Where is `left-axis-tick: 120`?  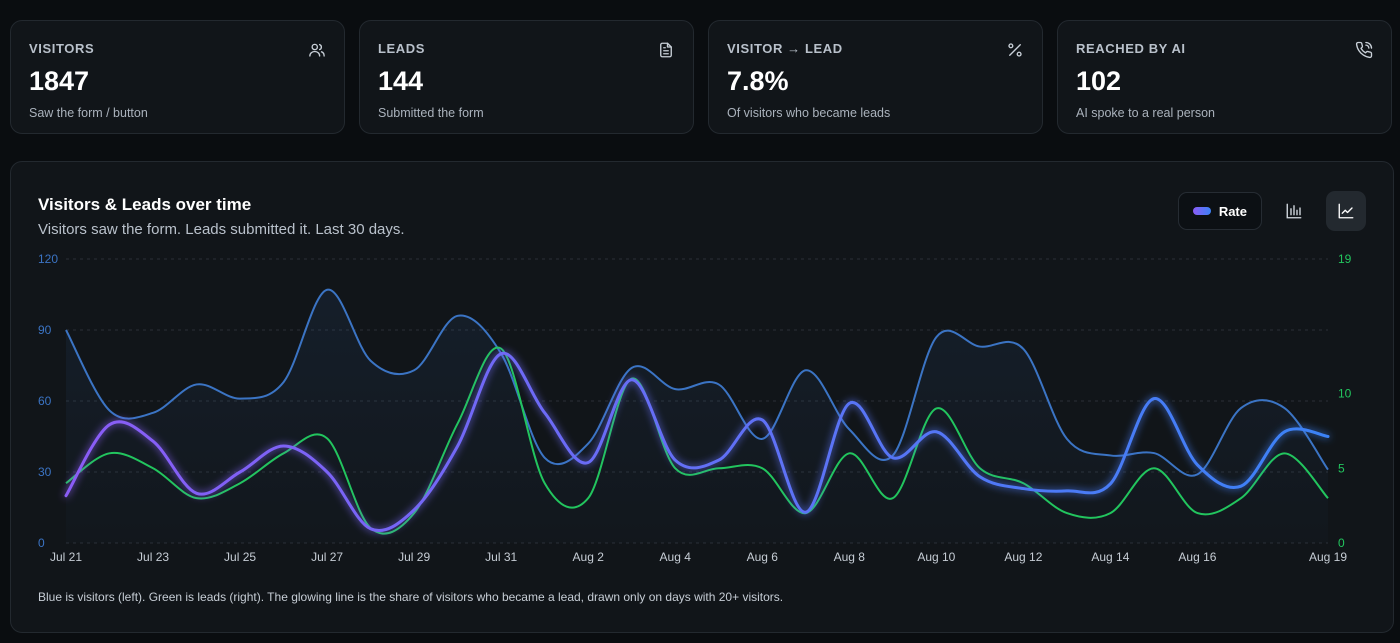 left-axis-tick: 120 is located at coordinates (48, 259).